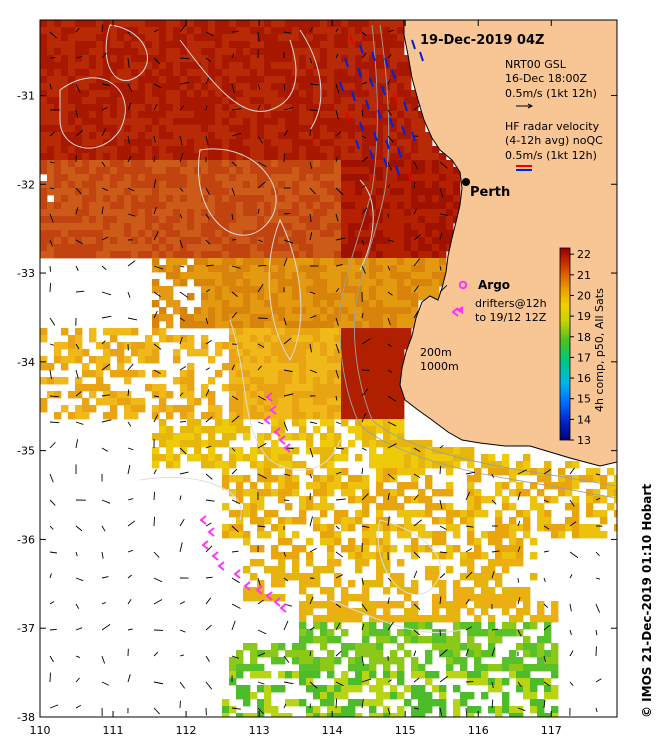  I want to click on drifters-label: drifters@12h, so click(511, 303).